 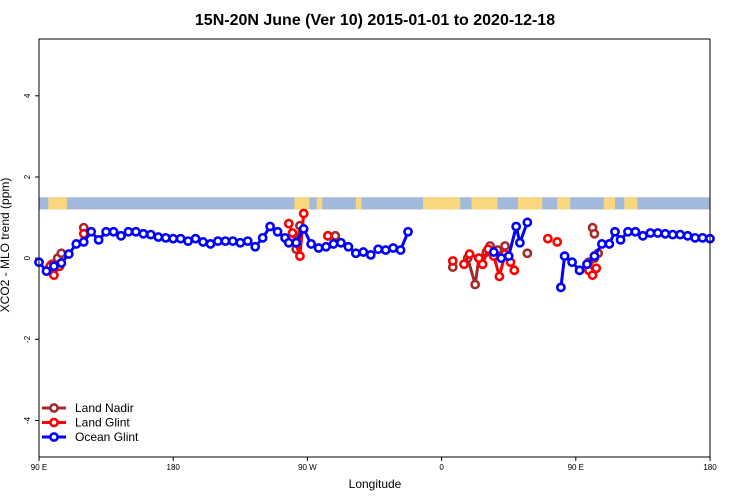 I want to click on land-ocean-band, so click(x=374, y=203).